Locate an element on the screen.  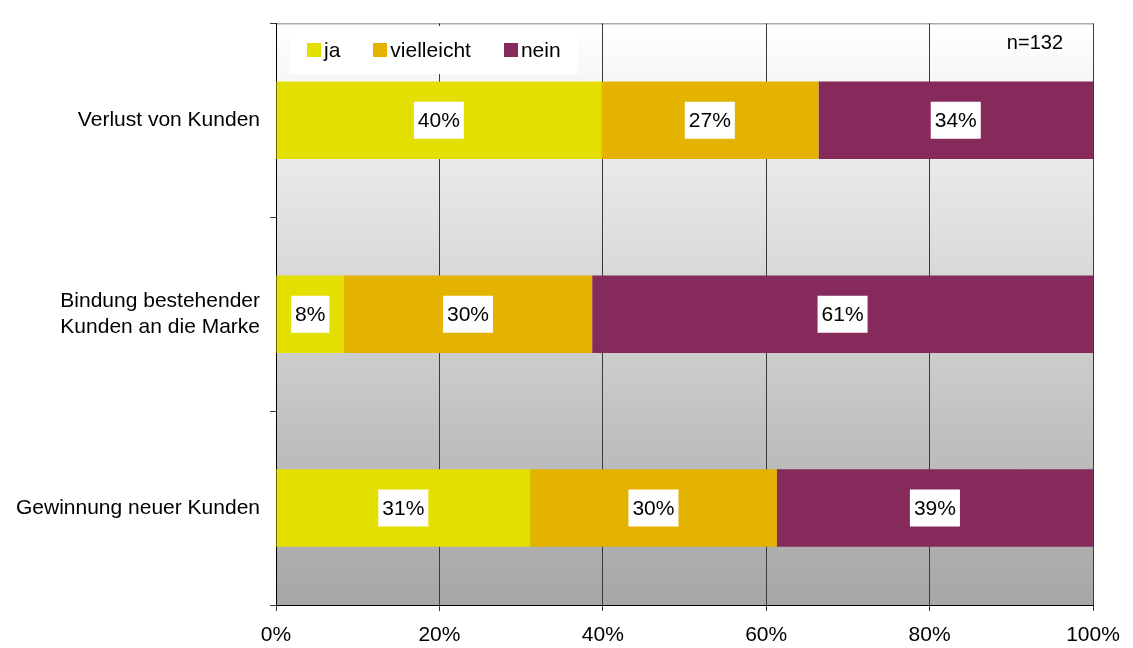
data-label: 31% is located at coordinates (403, 507).